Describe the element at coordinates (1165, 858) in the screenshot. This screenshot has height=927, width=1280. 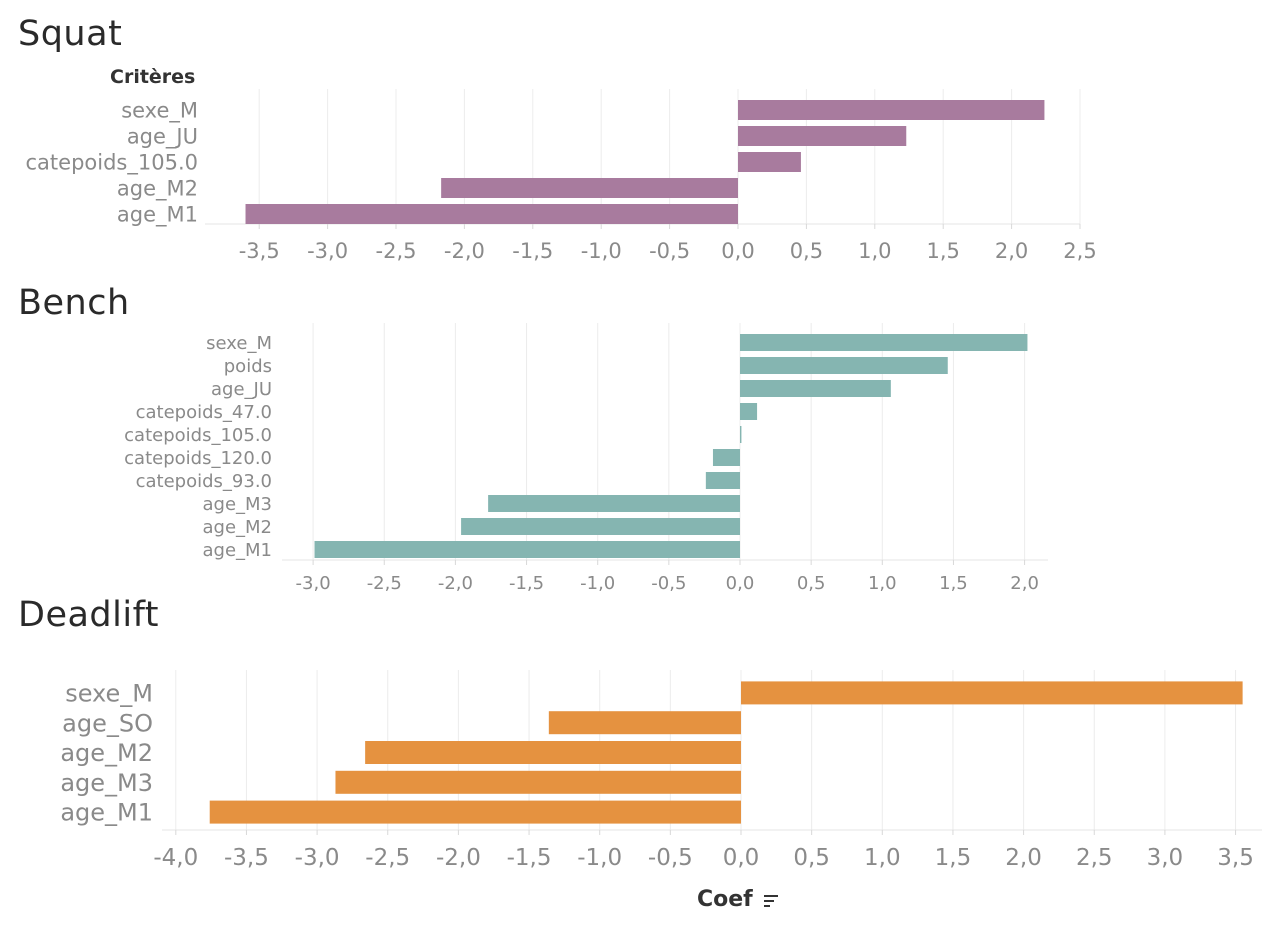
I see `tick-label: 3,0` at that location.